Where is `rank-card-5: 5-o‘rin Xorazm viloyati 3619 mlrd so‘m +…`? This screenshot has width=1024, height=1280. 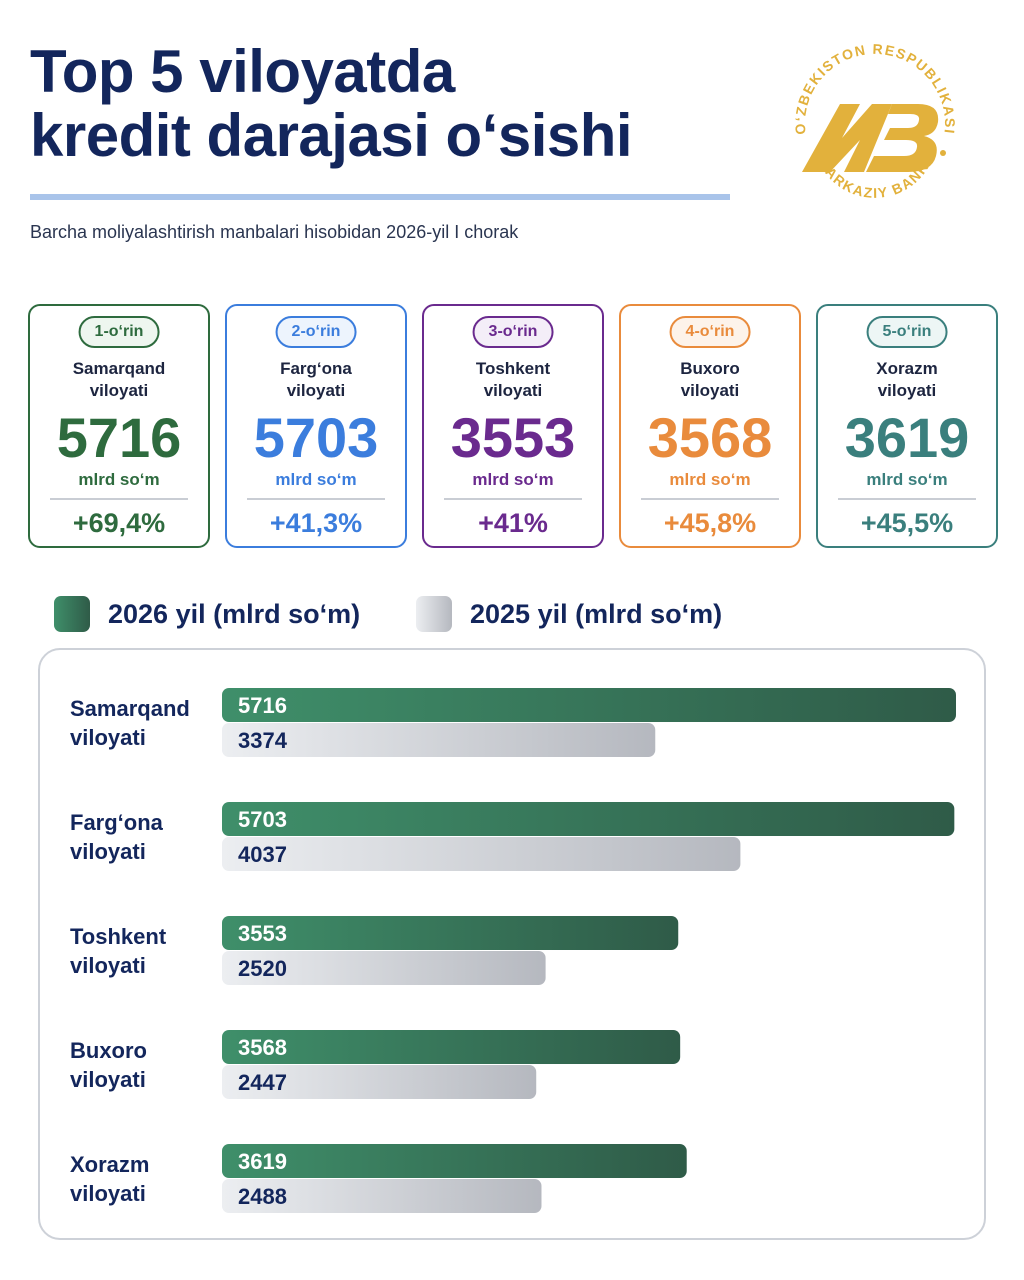 rank-card-5: 5-o‘rin Xorazm viloyati 3619 mlrd so‘m +… is located at coordinates (907, 426).